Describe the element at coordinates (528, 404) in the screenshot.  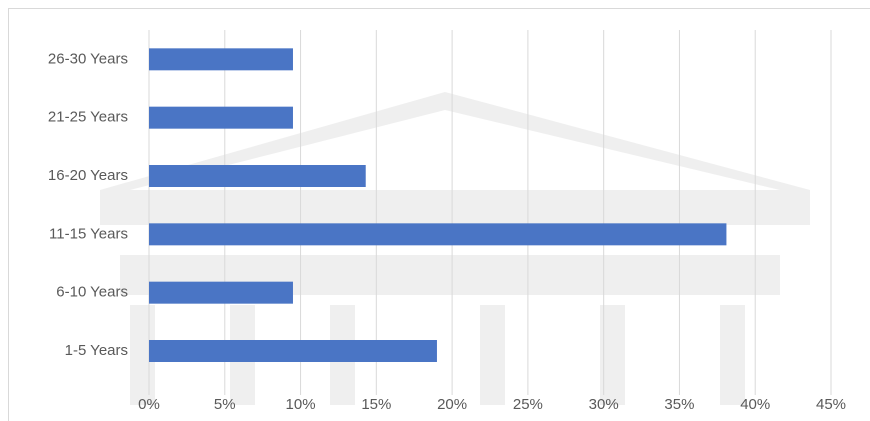
I see `x-tick-label: 25%` at that location.